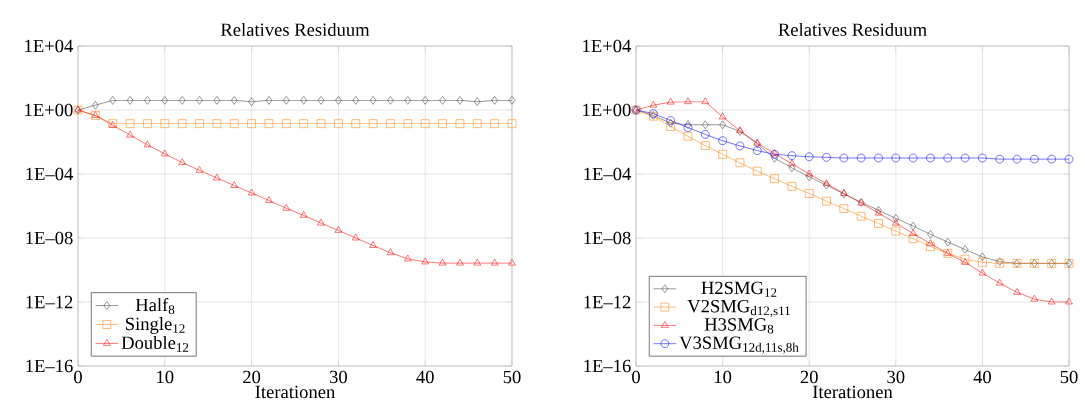  Describe the element at coordinates (608, 174) in the screenshot. I see `y-tick-label: 1E–04` at that location.